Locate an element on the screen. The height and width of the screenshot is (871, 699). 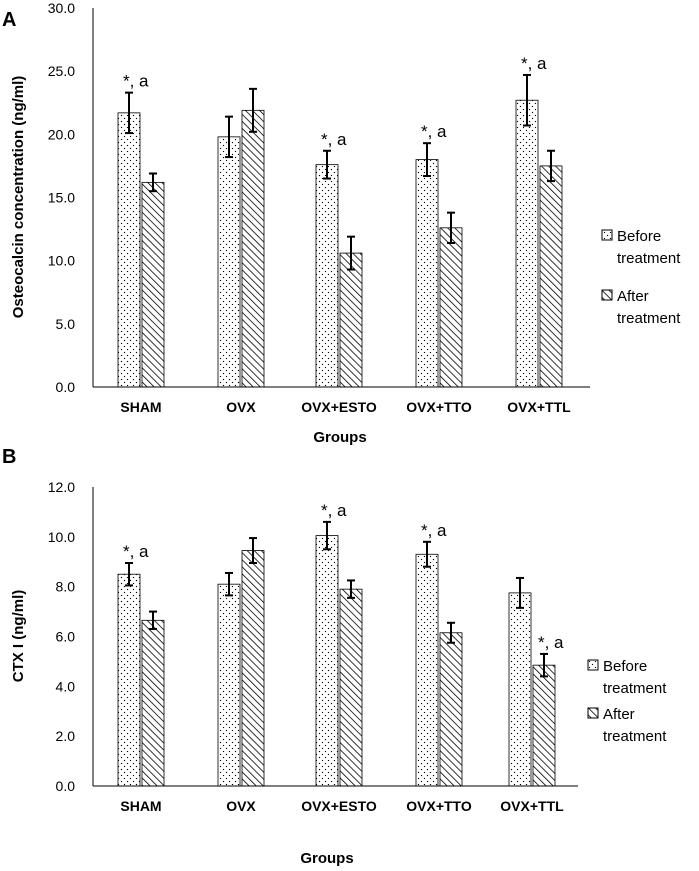
panel-b-legend-after-line2: treatment is located at coordinates (635, 736).